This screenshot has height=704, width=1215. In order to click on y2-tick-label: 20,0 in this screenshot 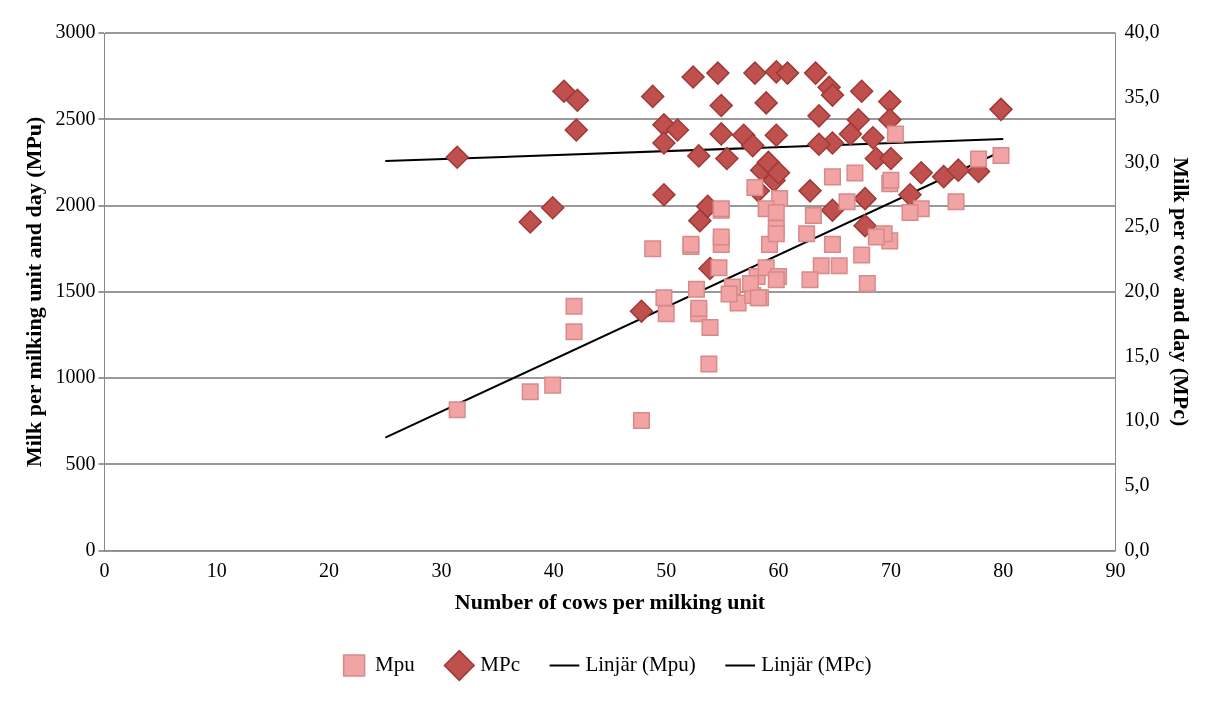, I will do `click(1142, 290)`.